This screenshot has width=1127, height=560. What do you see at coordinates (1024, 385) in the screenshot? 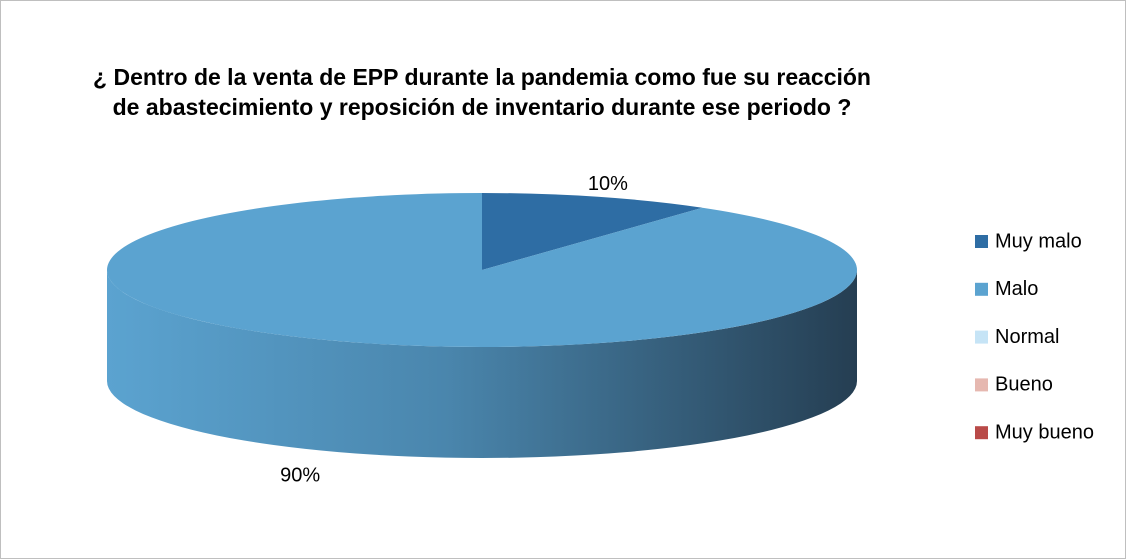
I see `legend-label: Bueno` at bounding box center [1024, 385].